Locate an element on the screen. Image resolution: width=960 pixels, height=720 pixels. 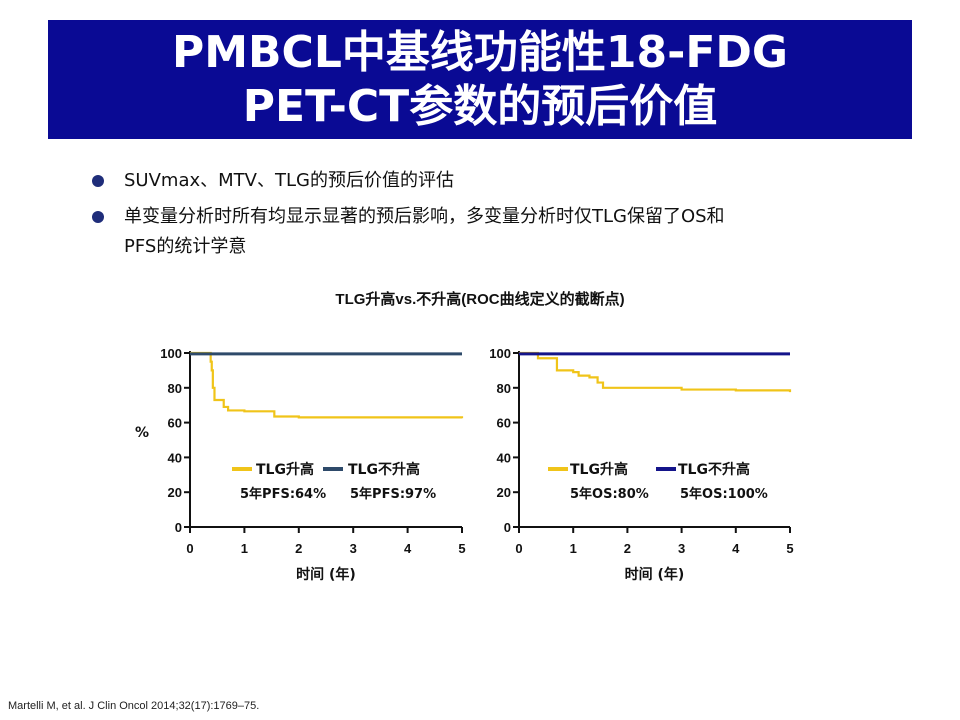
bullet-text-2-line-1: 单变量分析时所有均显示显著的预后影响，多变量分析时仅TLG保留了OS和 is located at coordinates (424, 216).